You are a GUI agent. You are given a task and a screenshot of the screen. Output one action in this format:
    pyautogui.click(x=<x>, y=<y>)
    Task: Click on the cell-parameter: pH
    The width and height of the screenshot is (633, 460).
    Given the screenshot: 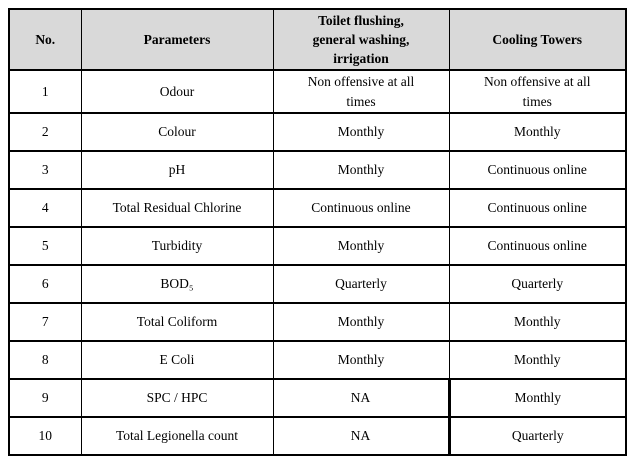 What is the action you would take?
    pyautogui.click(x=177, y=169)
    